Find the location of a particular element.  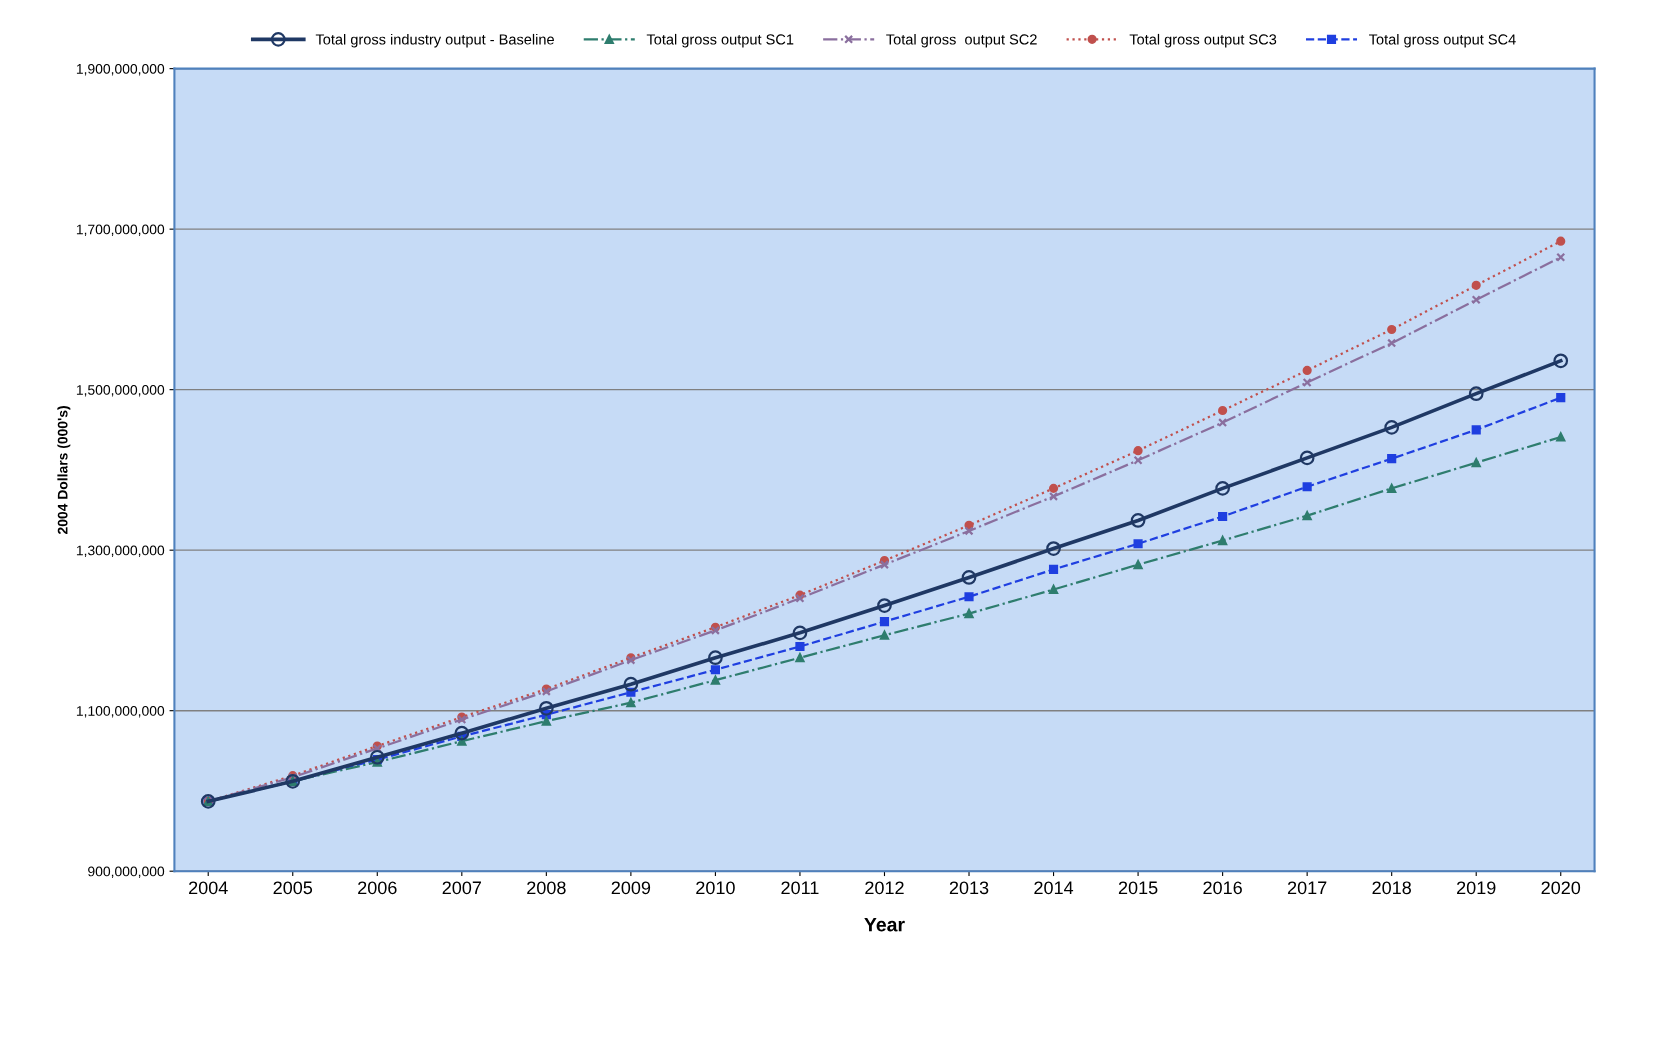

x-tick-label: 2013 is located at coordinates (969, 888).